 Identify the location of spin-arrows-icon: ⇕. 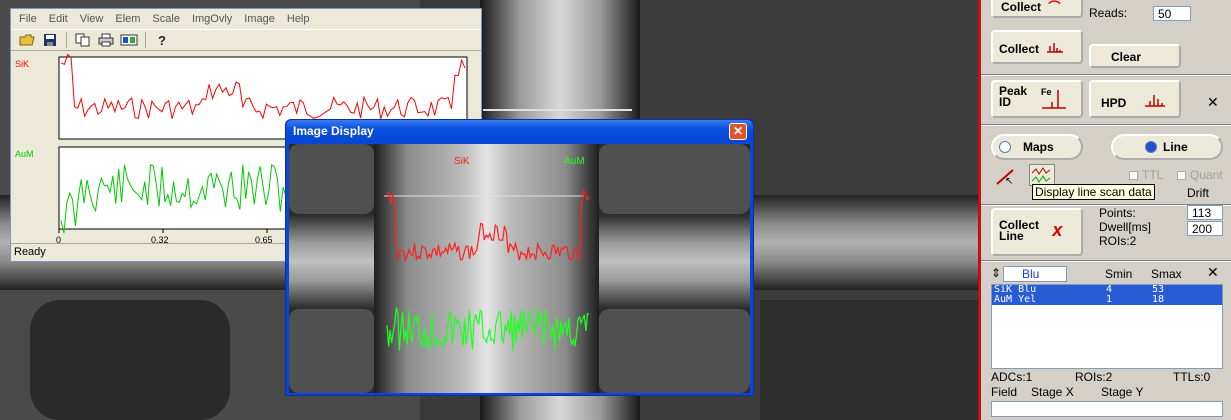
(996, 273).